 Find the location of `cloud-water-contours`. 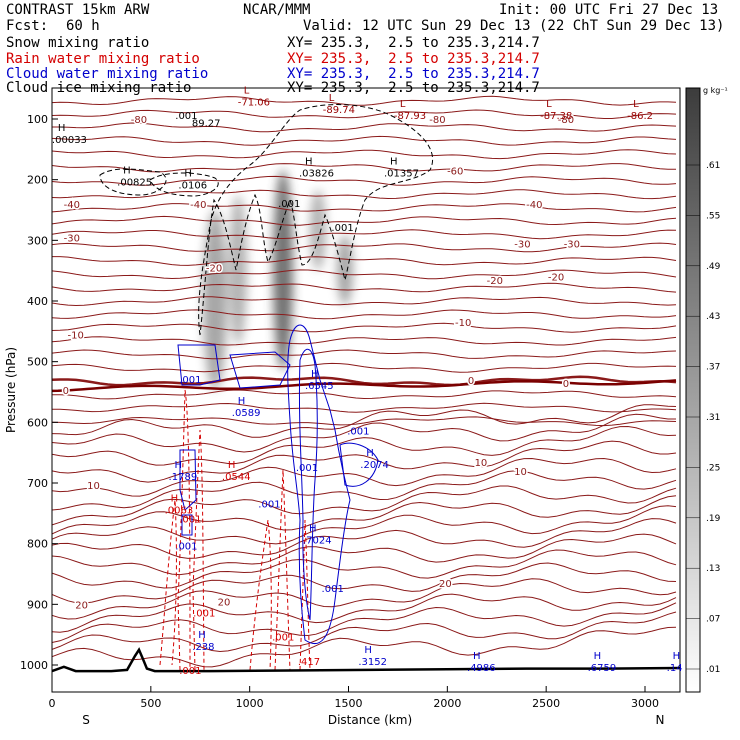

cloud-water-contours is located at coordinates (278, 484).